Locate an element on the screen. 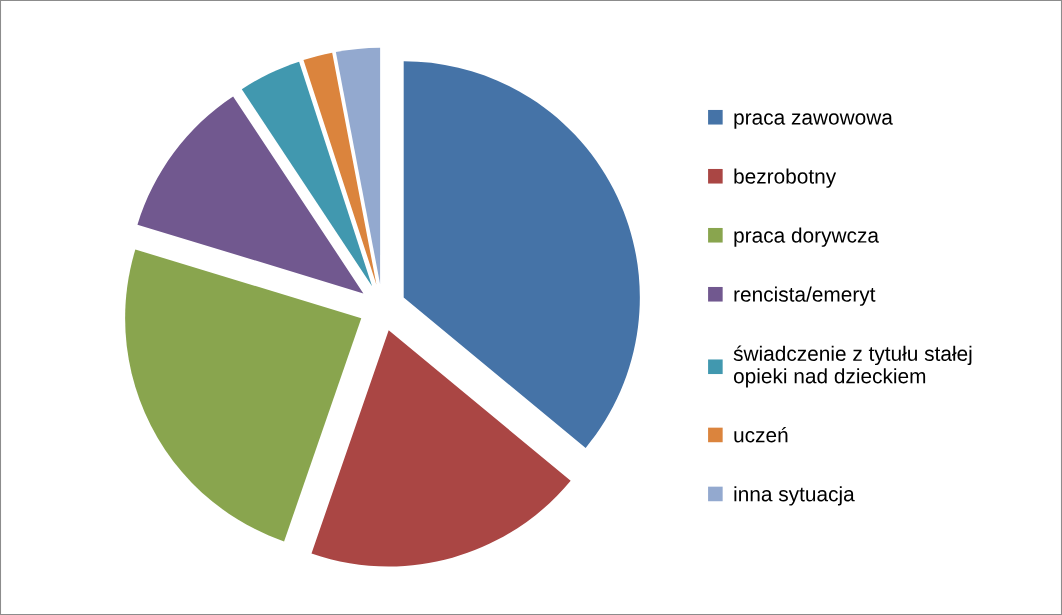 The image size is (1062, 615). legend-label: inna sytuacja is located at coordinates (794, 496).